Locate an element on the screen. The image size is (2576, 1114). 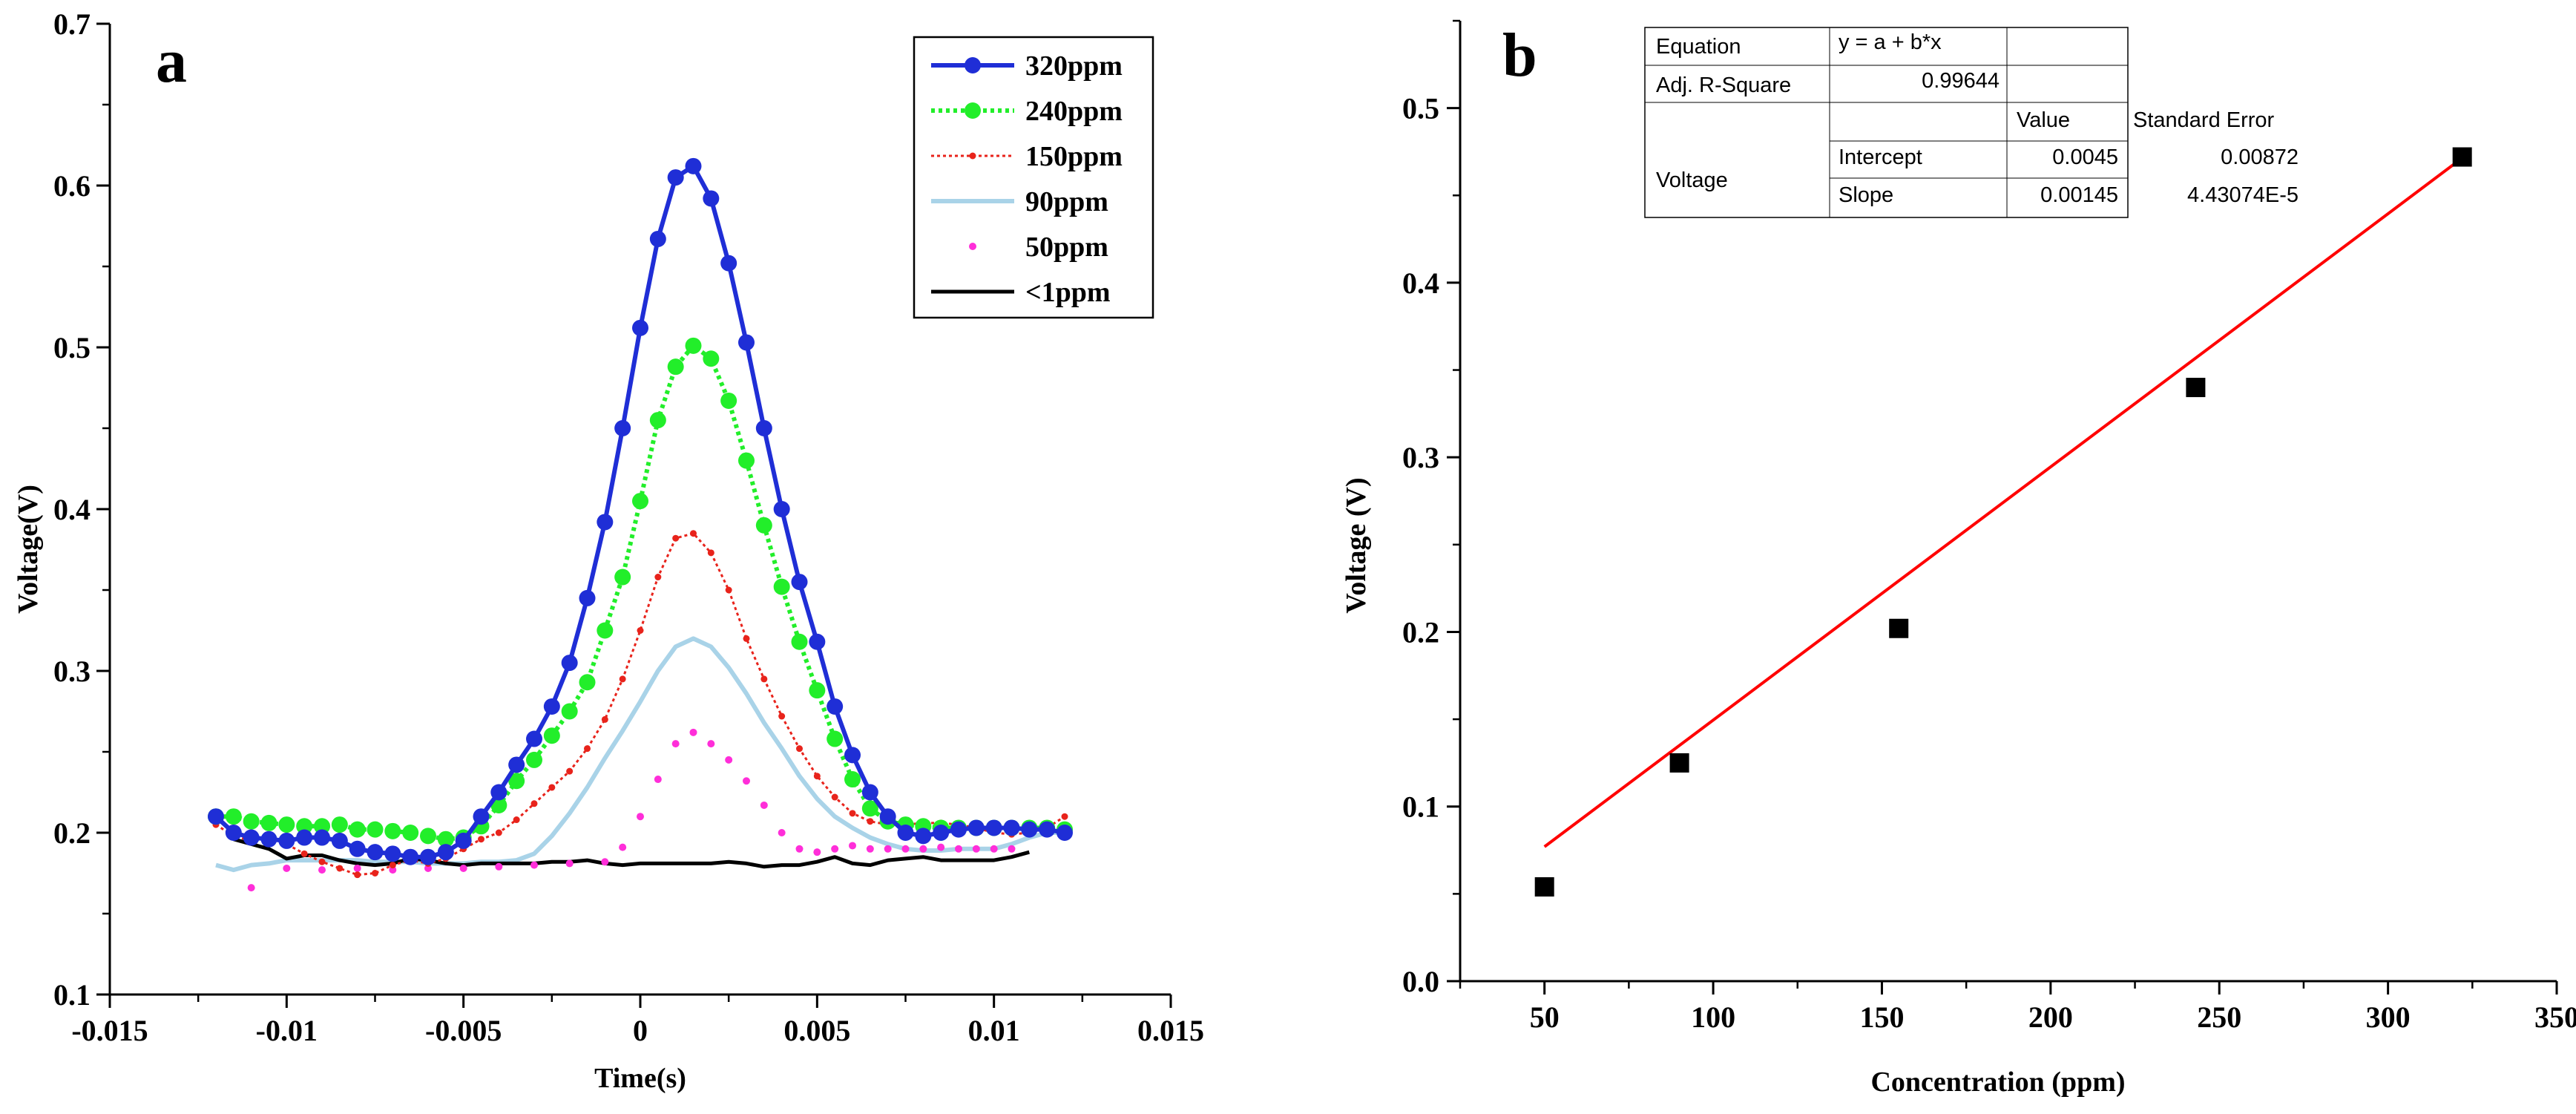
panel-a-x-tick-label: 0.015 is located at coordinates (1170, 1030).